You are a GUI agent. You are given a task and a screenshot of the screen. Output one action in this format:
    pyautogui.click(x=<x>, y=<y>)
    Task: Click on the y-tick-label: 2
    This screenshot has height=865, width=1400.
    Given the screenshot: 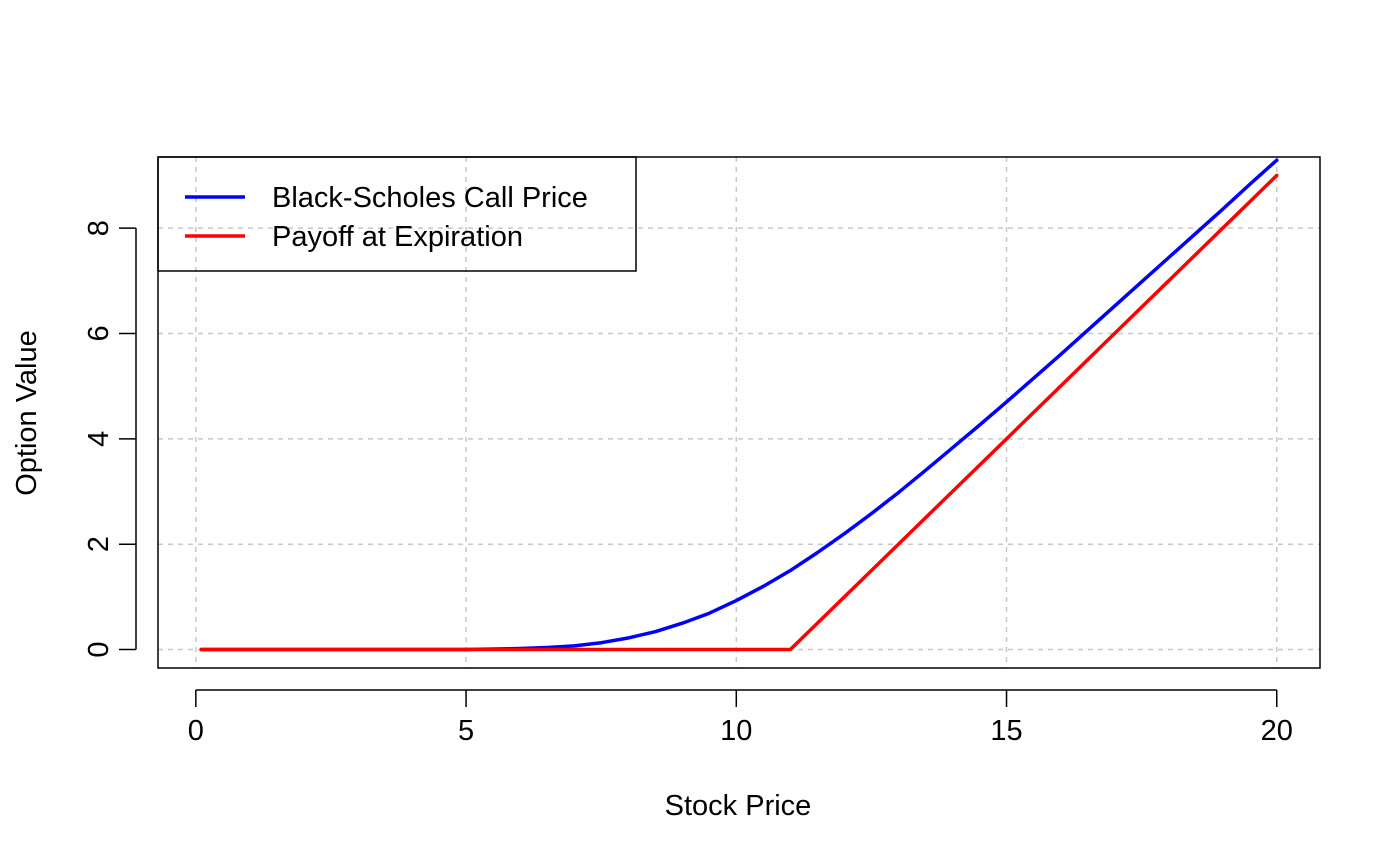 What is the action you would take?
    pyautogui.click(x=99, y=544)
    